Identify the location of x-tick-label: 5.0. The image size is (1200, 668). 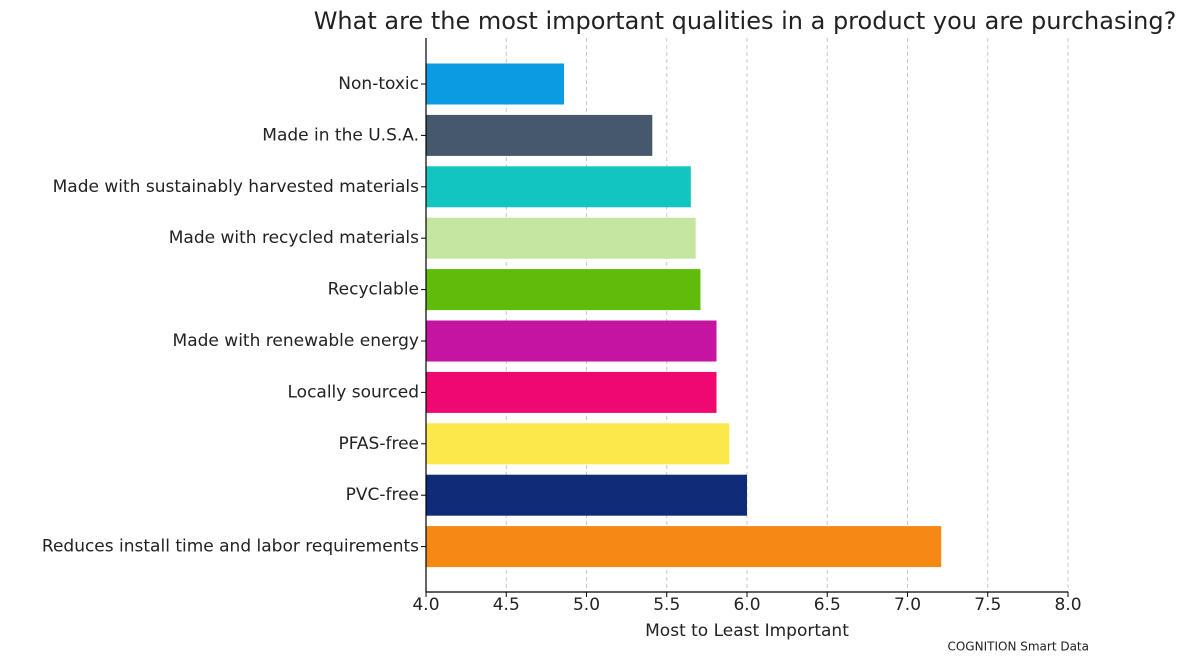
(586, 605).